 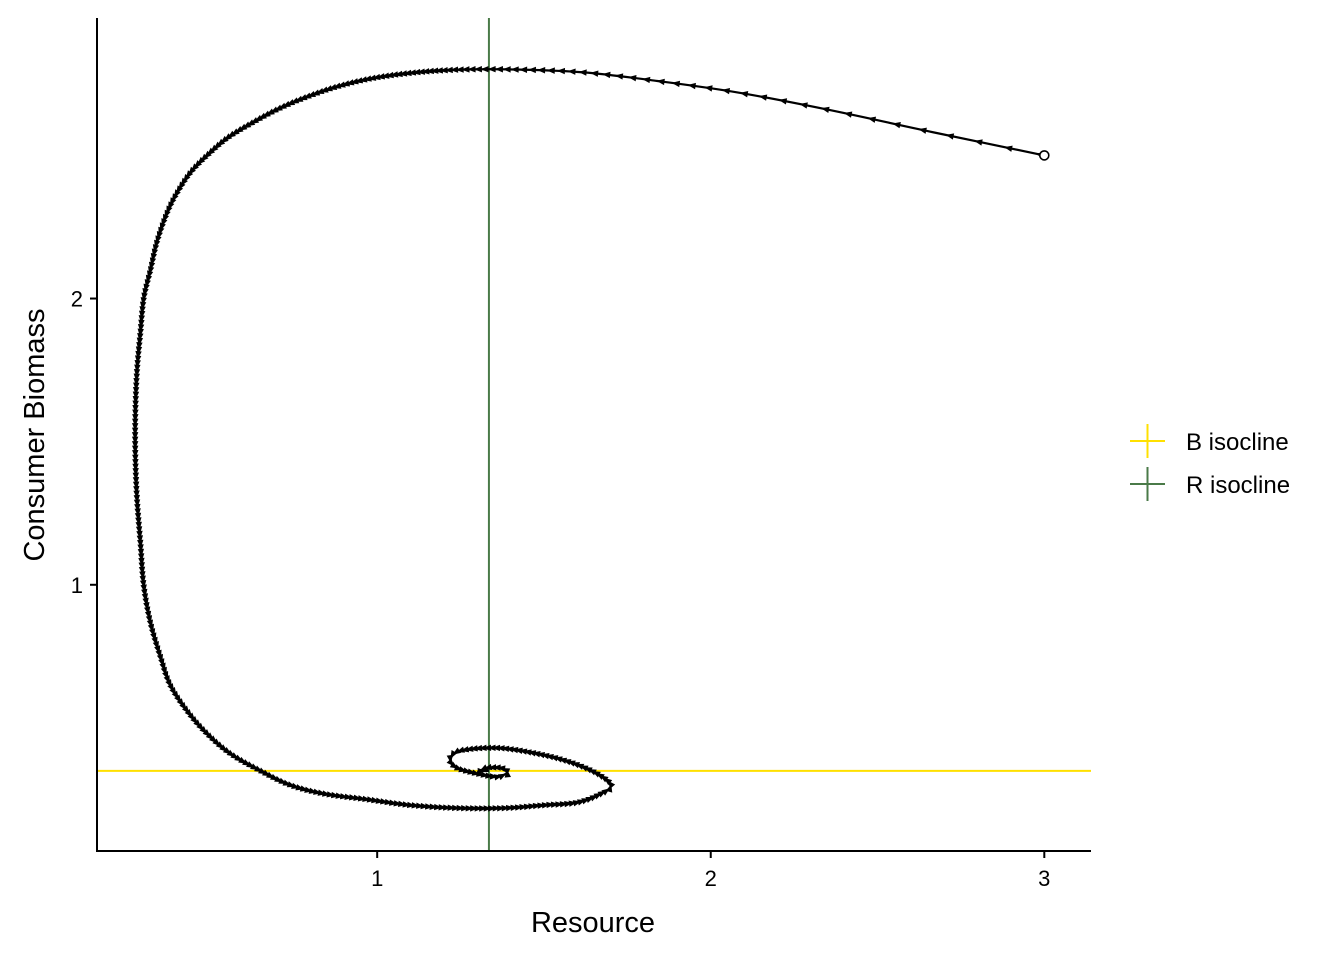 What do you see at coordinates (35, 434) in the screenshot?
I see `y-axis-title: Consumer Biomass` at bounding box center [35, 434].